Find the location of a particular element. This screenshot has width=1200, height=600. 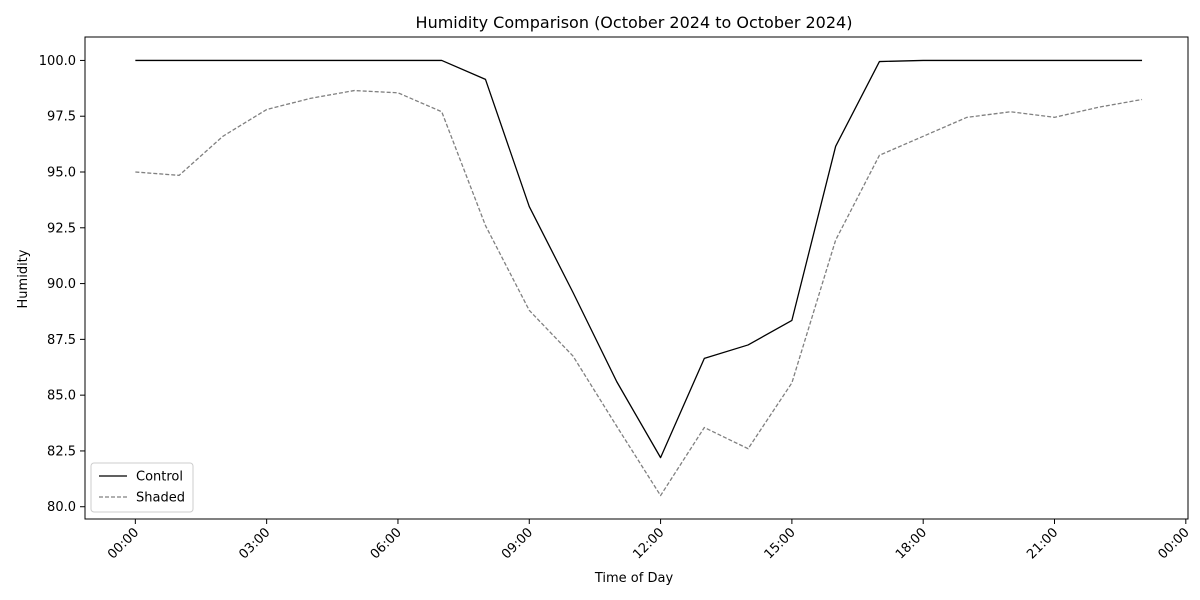

x-tick-label: 15:00 is located at coordinates (780, 543).